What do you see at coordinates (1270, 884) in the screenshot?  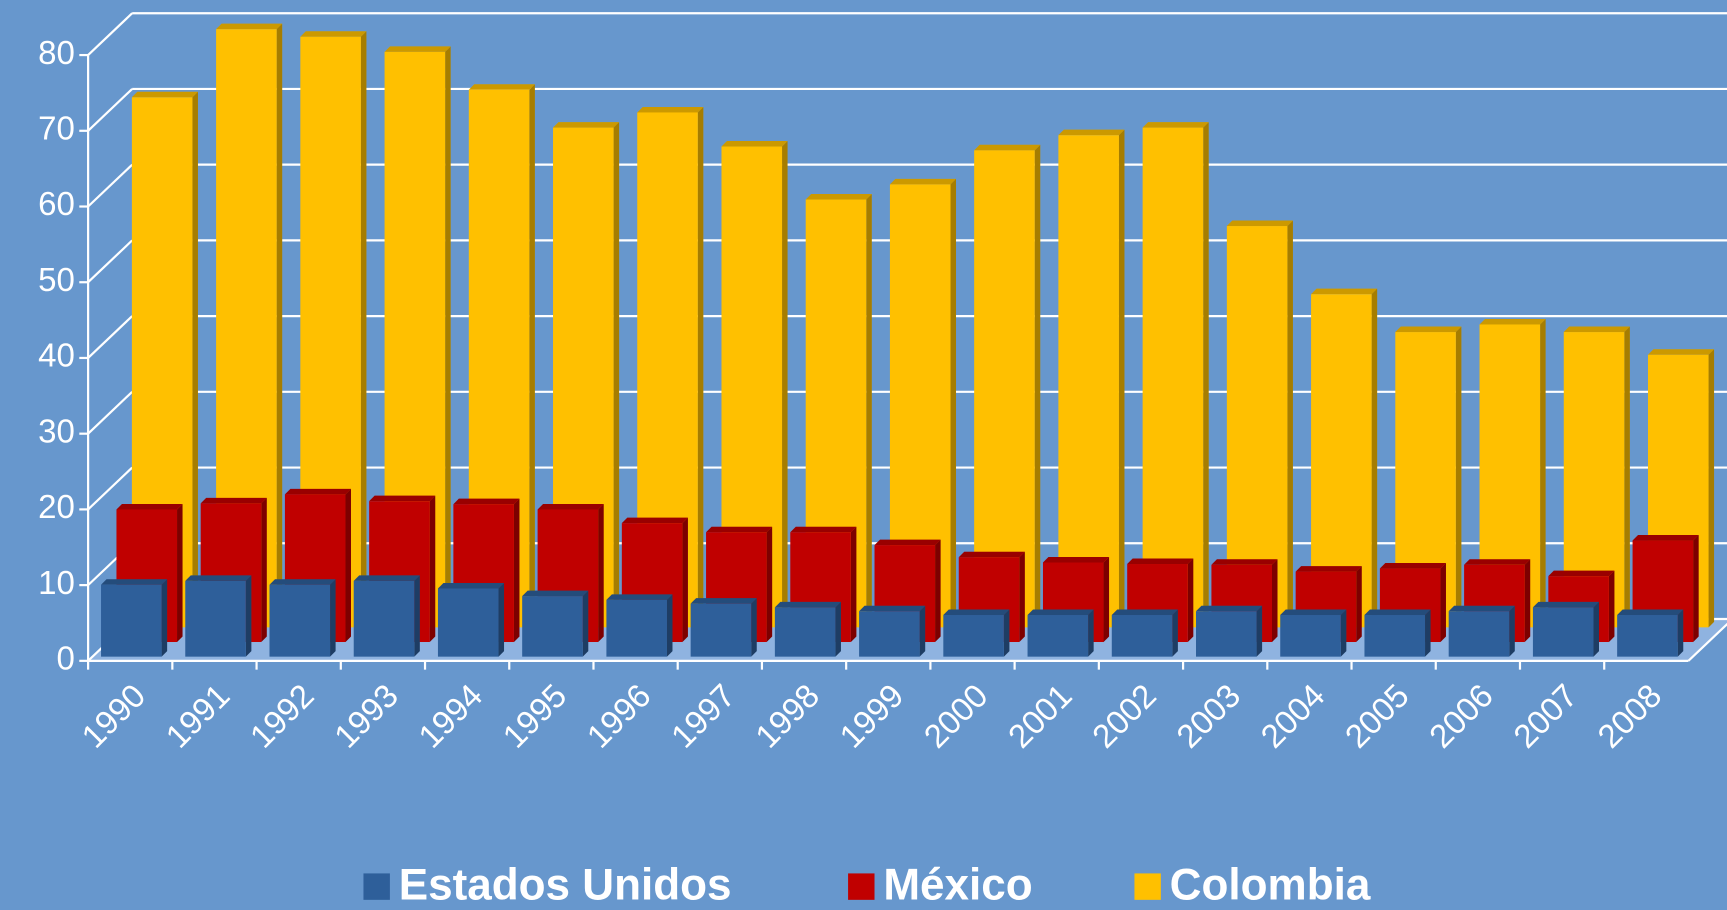 I see `legend-label: Colombia` at bounding box center [1270, 884].